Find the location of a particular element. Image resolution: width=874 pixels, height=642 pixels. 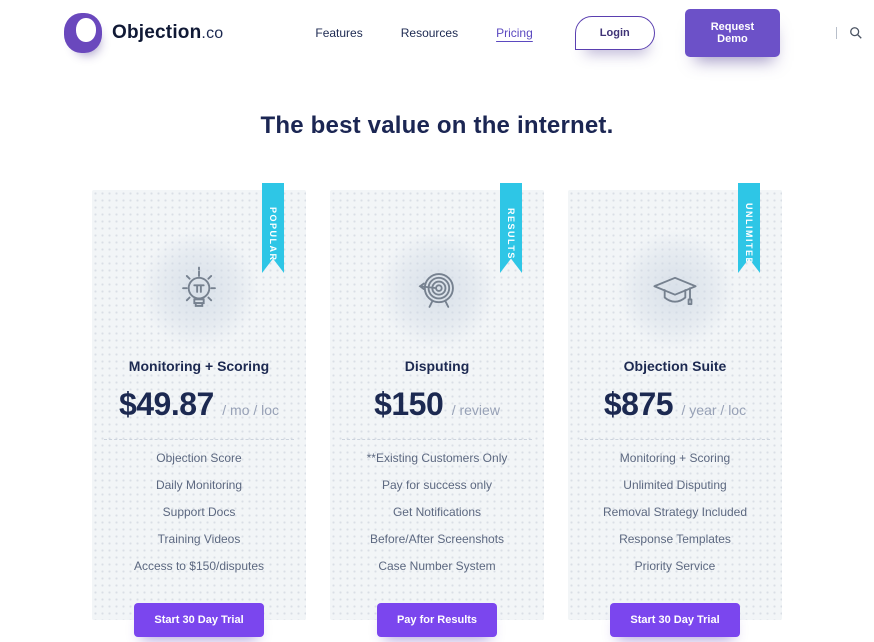

nav-link-features: Features is located at coordinates (339, 33).